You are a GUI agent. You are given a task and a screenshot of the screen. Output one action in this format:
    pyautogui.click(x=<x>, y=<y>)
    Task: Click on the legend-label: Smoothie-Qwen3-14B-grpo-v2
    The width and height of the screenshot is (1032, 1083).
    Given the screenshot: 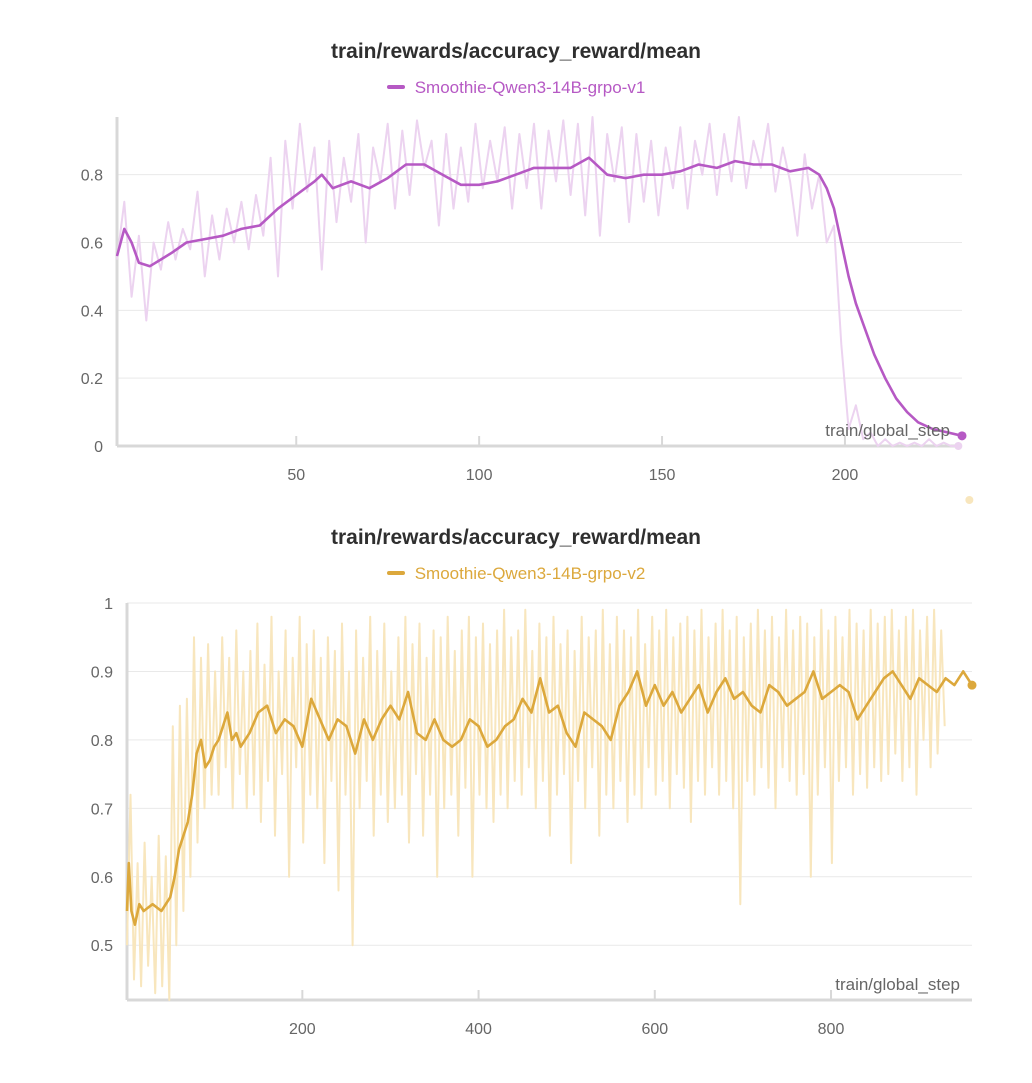 What is the action you would take?
    pyautogui.click(x=530, y=573)
    